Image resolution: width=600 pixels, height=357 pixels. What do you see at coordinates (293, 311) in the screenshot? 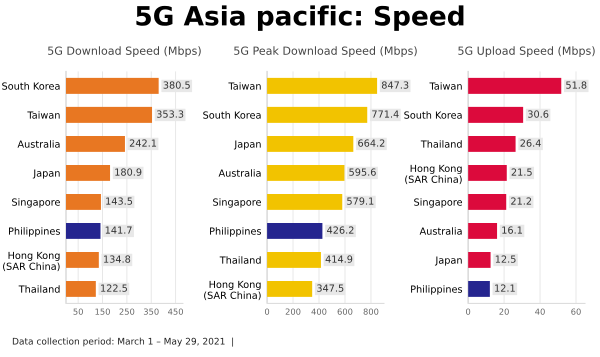
I see `x-tick-label: 200` at bounding box center [293, 311].